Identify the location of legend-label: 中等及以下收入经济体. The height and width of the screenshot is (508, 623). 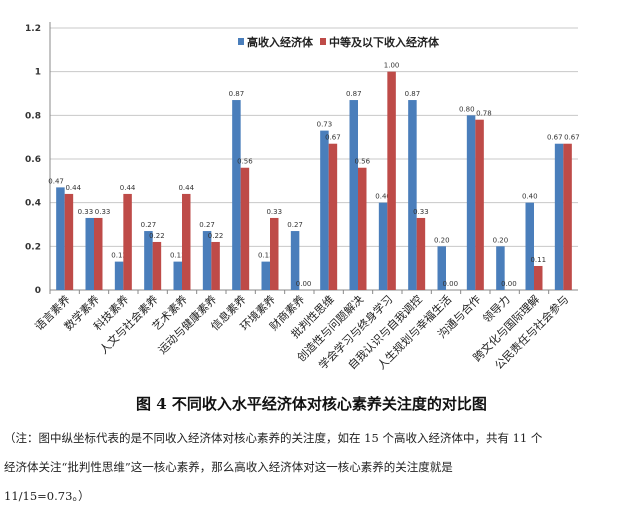
(384, 42).